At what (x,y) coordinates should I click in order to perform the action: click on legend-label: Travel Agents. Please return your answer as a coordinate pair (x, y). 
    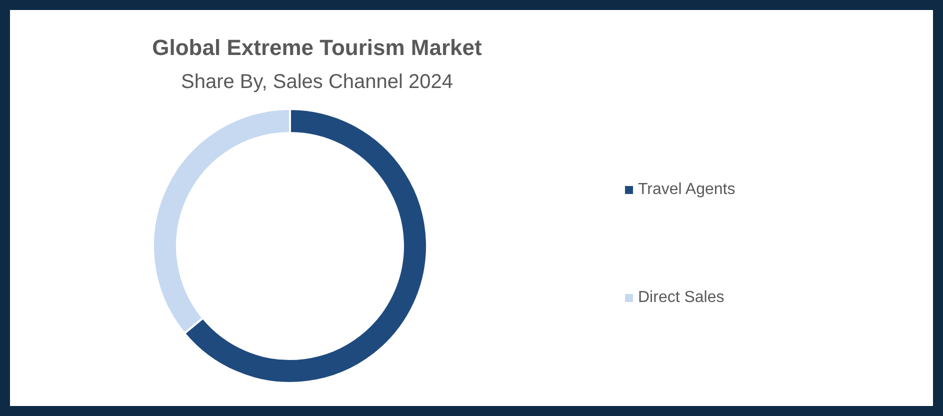
    Looking at the image, I should click on (687, 189).